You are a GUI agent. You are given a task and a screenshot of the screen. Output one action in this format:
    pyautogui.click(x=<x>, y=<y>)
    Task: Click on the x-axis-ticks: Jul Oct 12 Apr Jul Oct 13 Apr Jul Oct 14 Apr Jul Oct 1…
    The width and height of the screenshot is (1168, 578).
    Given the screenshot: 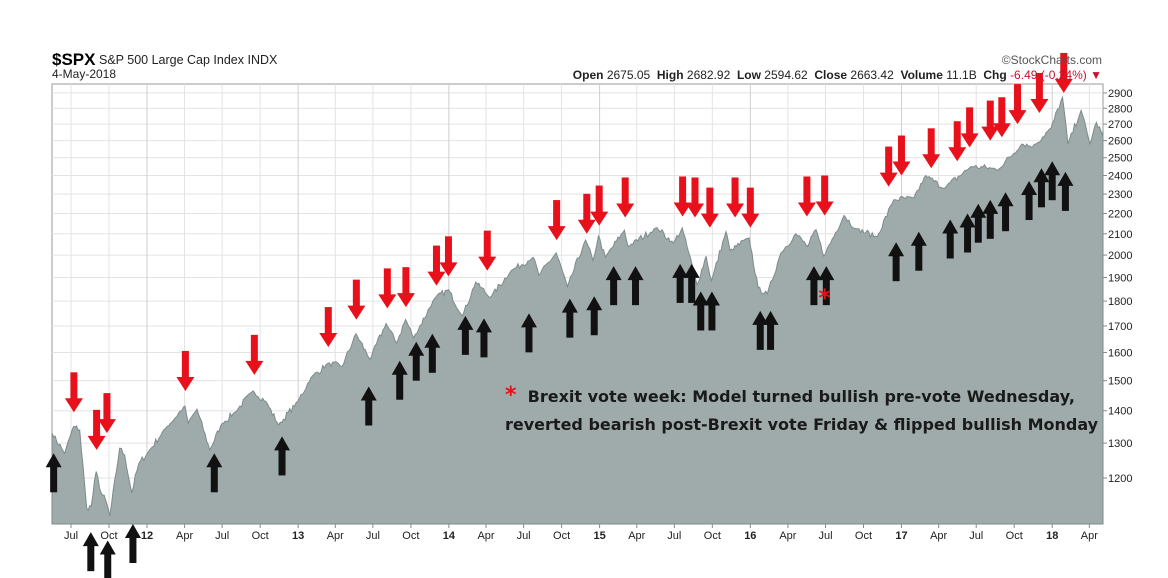 What is the action you would take?
    pyautogui.click(x=581, y=533)
    